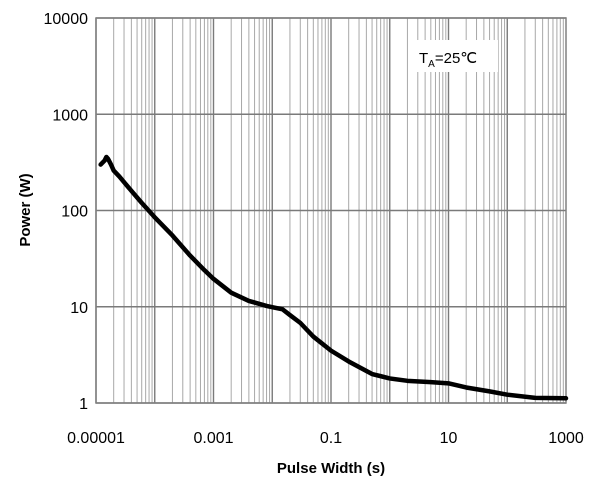 This screenshot has width=598, height=482. I want to click on x-axis-ticks: 0.00001 0.001 0.1 10 1000, so click(325, 438).